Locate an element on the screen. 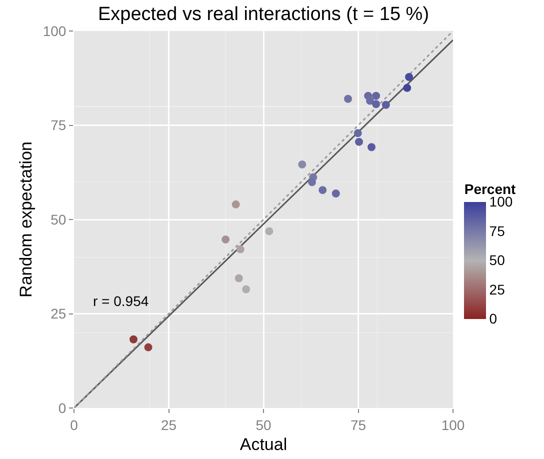 The image size is (544, 459). y-tick-label: 25 is located at coordinates (58, 314).